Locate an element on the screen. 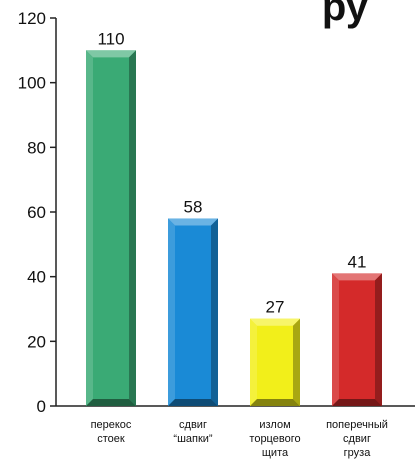 Image resolution: width=415 pixels, height=463 pixels. data-label: 27 is located at coordinates (275, 307).